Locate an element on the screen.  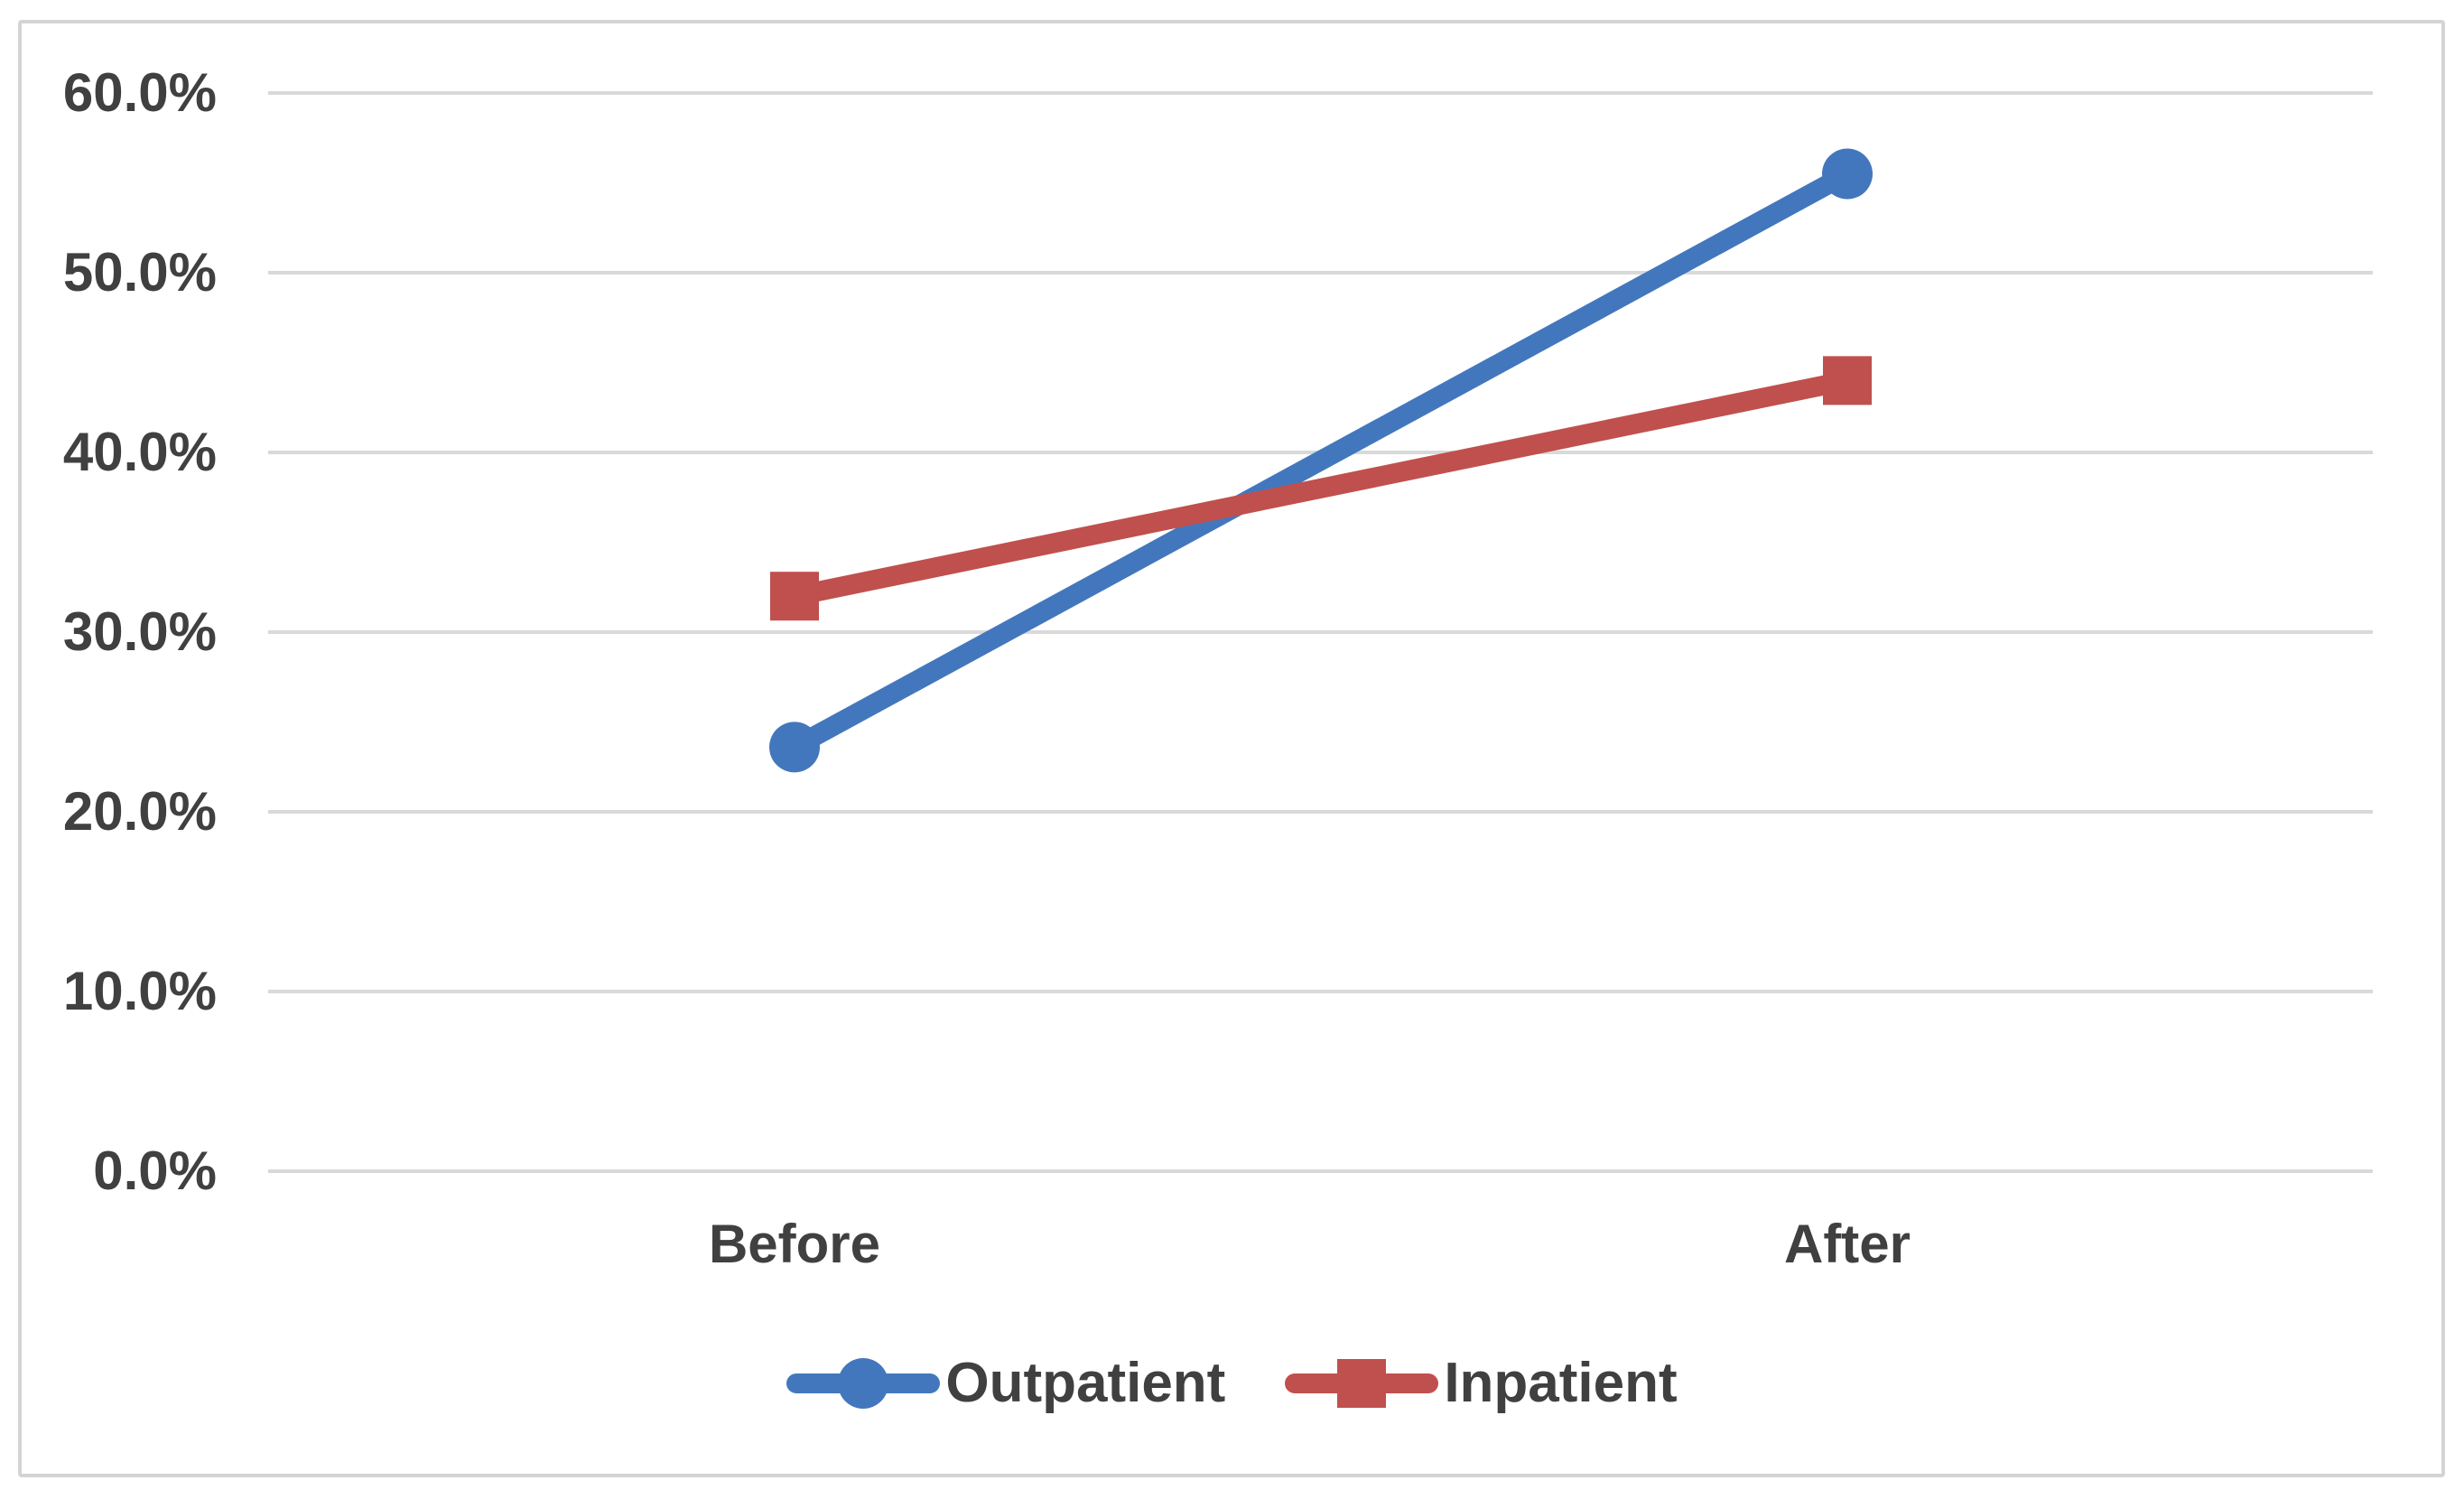
legend-marker-circle-icon is located at coordinates (863, 1383).